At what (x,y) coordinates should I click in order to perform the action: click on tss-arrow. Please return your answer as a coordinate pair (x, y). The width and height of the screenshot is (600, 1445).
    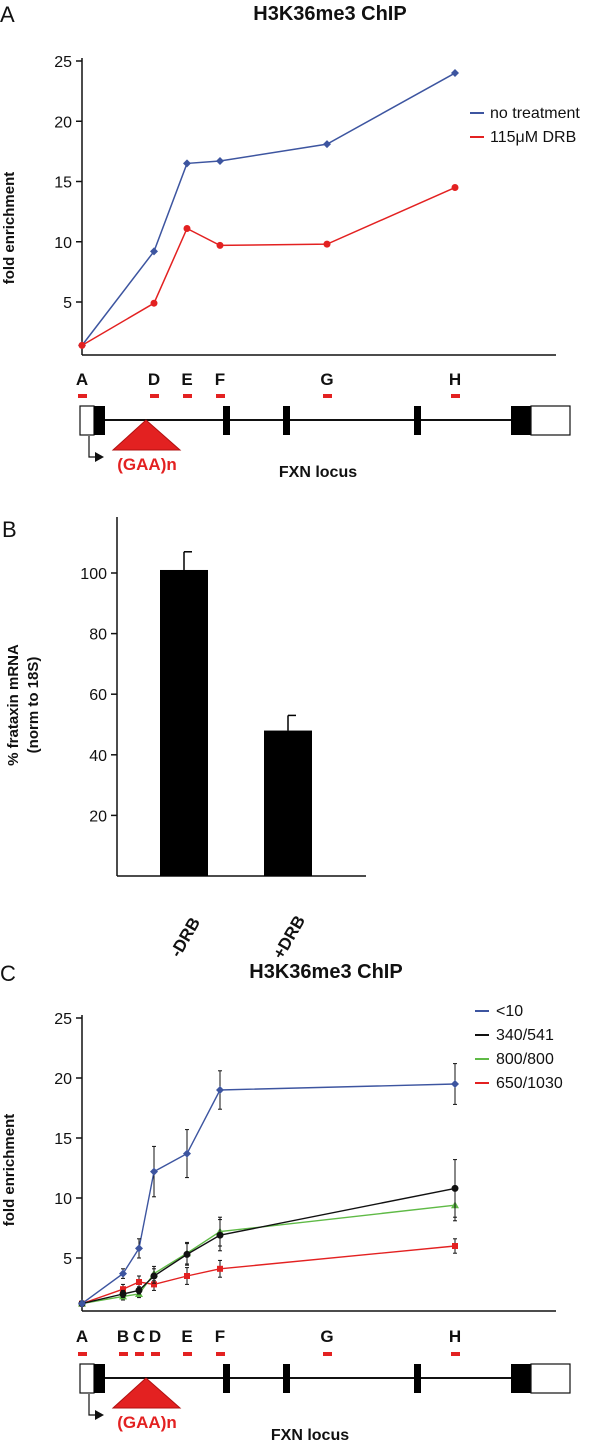
    Looking at the image, I should click on (92, 447).